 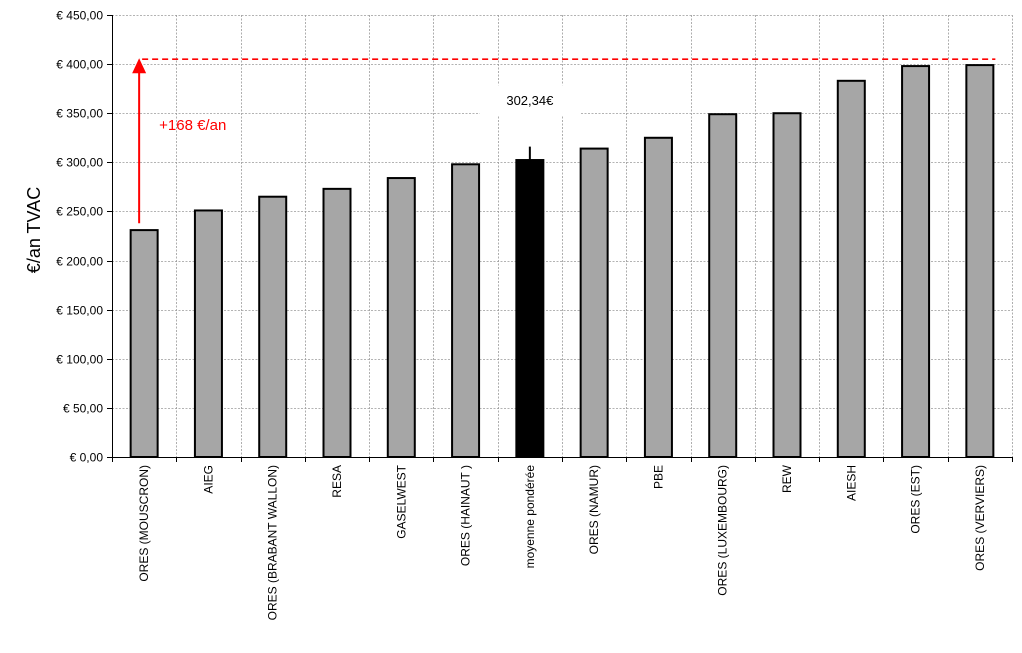 I want to click on y-tick-label: € 200,00, so click(x=79, y=262).